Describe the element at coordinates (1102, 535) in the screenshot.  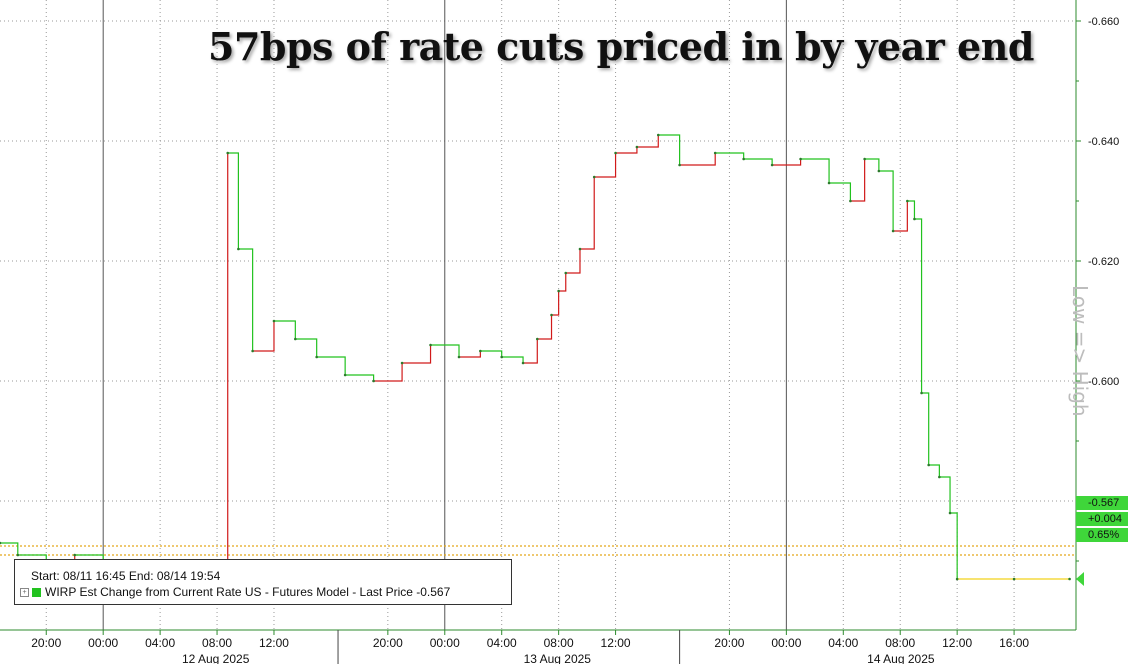
I see `pct-change-tag: 0.65%` at that location.